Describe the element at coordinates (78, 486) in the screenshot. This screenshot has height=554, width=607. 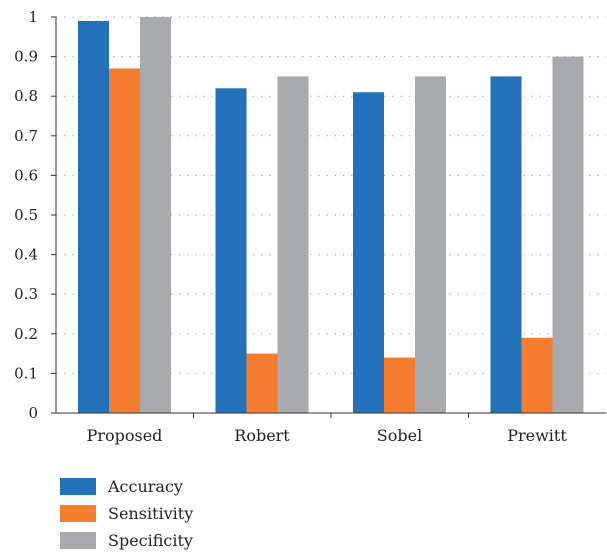
I see `legend-swatch-accuracy` at that location.